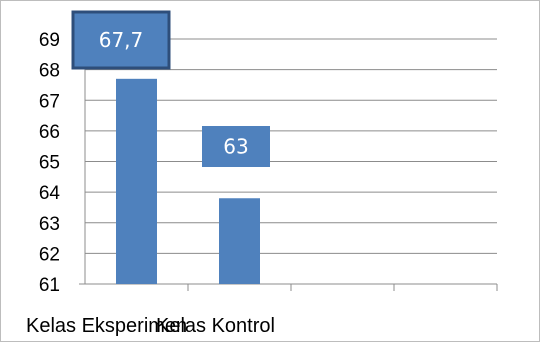 The width and height of the screenshot is (540, 342). I want to click on x-category-label: Kelas Kontrol, so click(215, 326).